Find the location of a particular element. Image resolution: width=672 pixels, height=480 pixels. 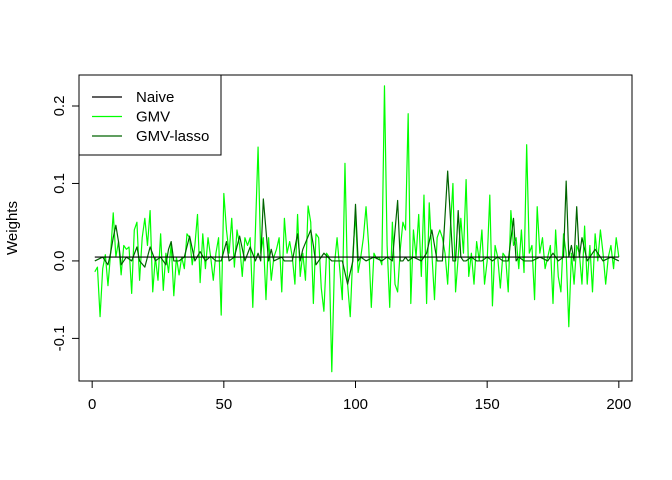

legend-box is located at coordinates (150, 115).